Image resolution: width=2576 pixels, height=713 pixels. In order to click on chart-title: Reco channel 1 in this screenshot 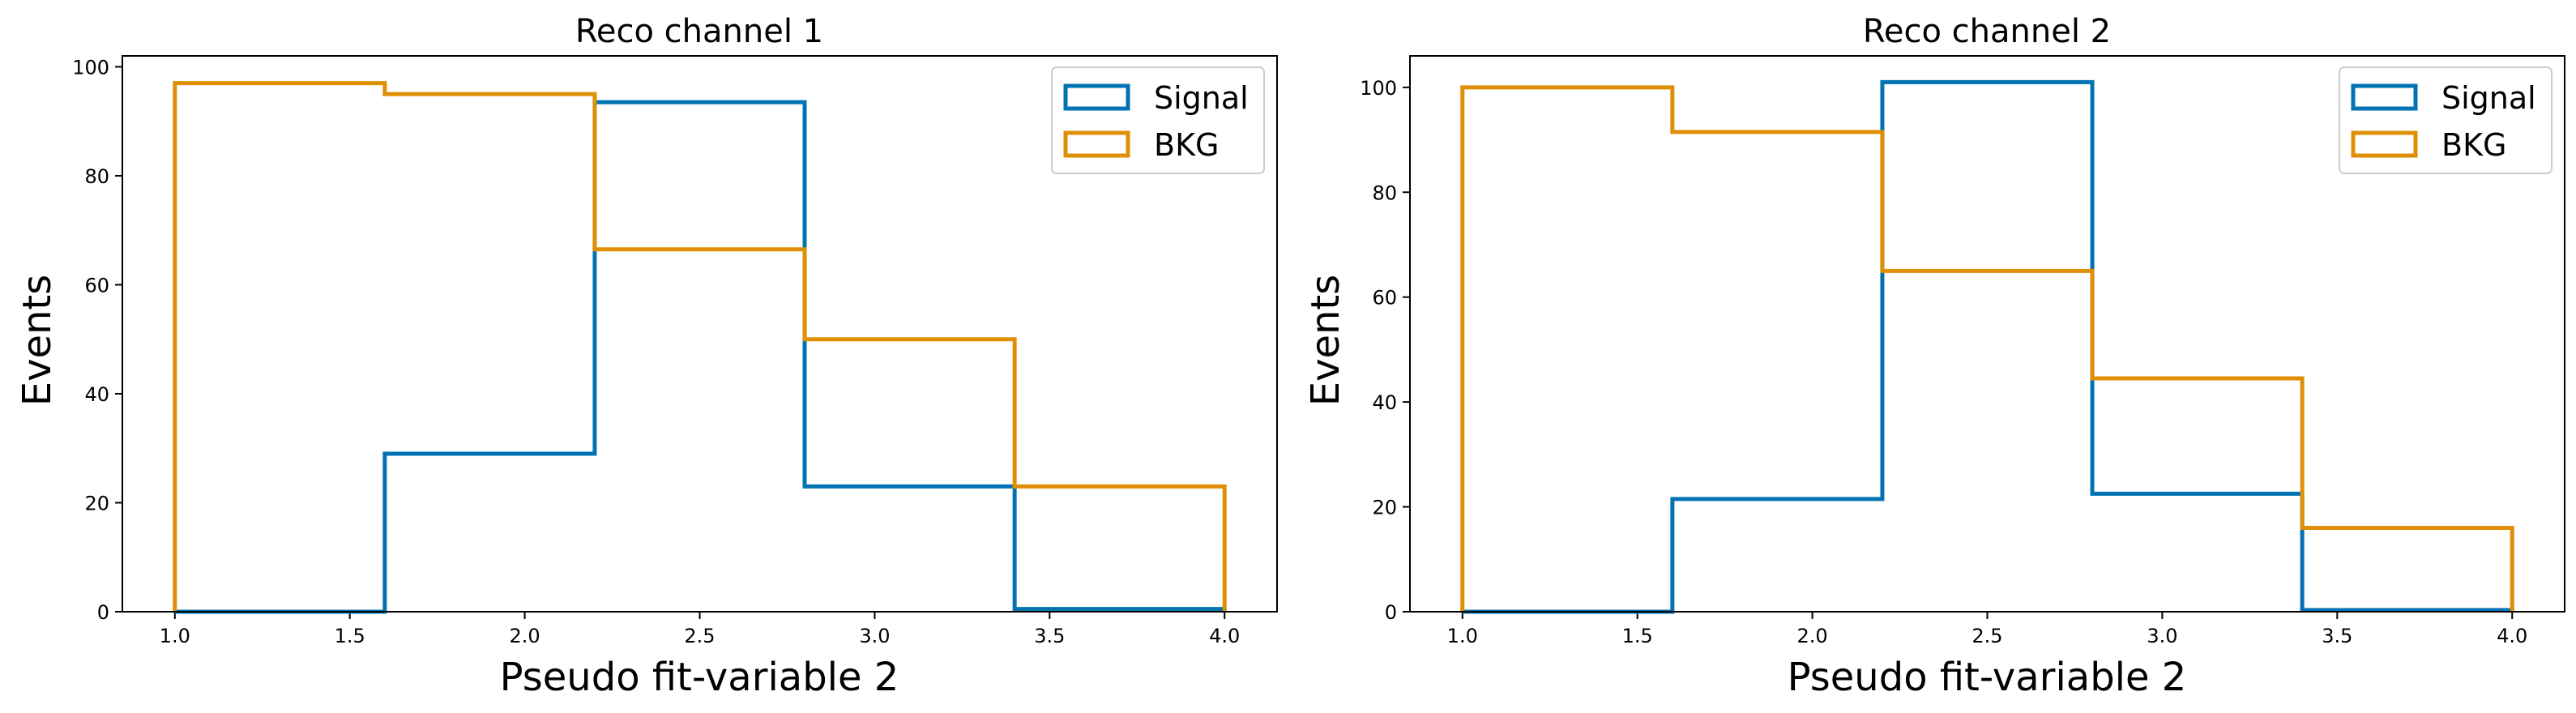, I will do `click(699, 31)`.